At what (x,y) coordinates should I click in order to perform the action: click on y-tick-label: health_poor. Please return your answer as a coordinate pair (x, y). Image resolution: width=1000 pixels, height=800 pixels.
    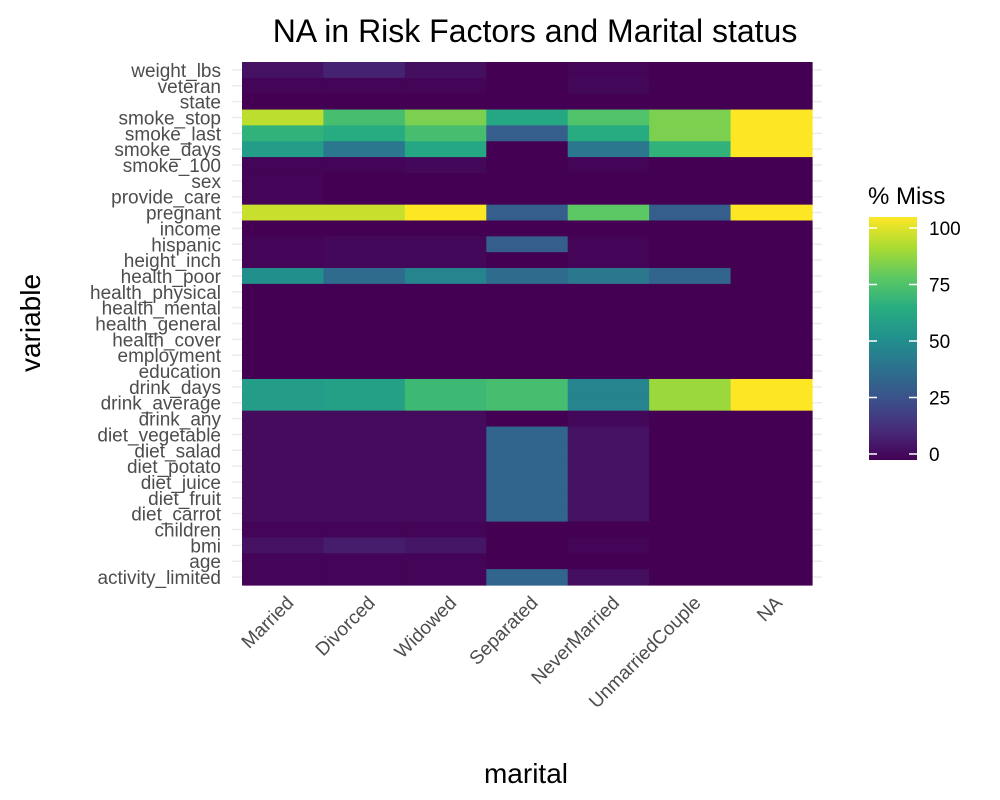
    Looking at the image, I should click on (171, 277).